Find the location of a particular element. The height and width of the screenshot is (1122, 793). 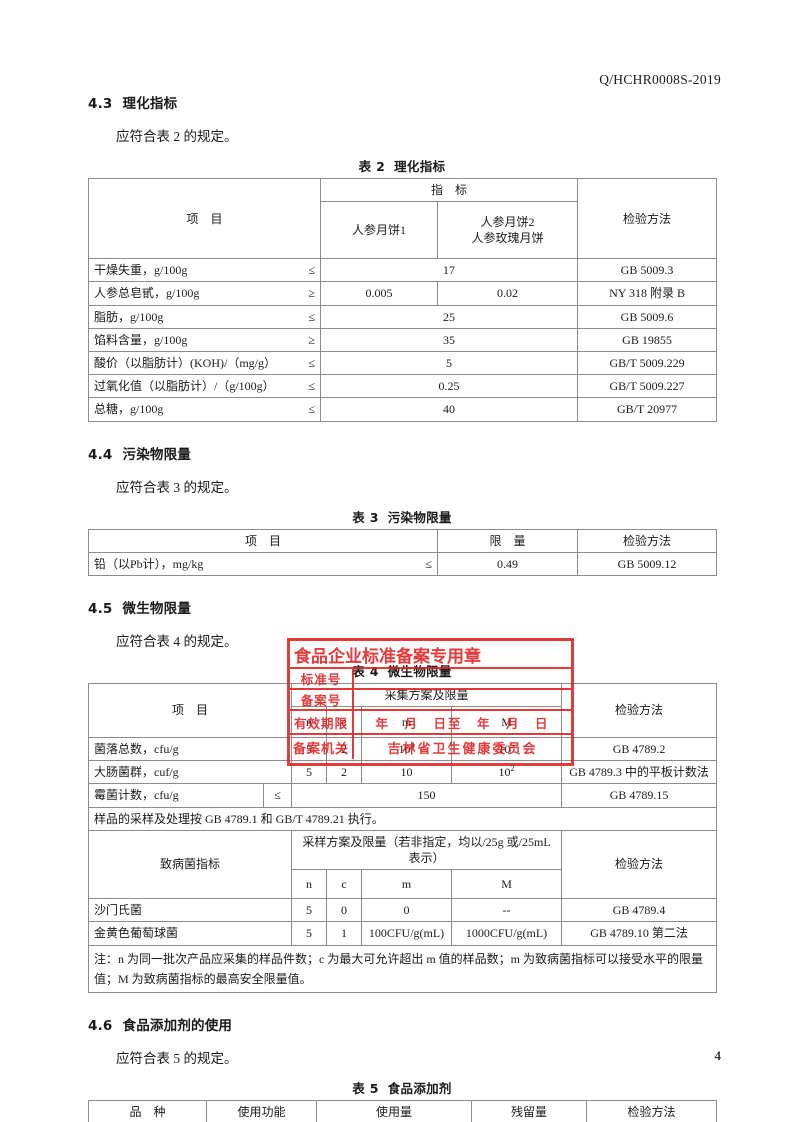

table4-pathogen-header-plan: 采样方案及限量（若非指定，均以/25g 或/25mL 表示） is located at coordinates (427, 850).